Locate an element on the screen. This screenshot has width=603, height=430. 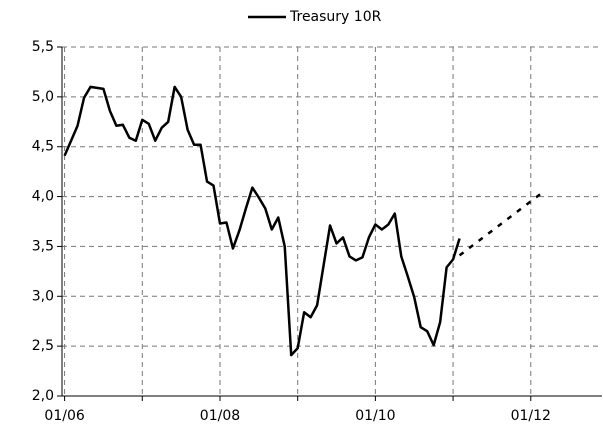
legend-label: Treasury 10R is located at coordinates (335, 17).